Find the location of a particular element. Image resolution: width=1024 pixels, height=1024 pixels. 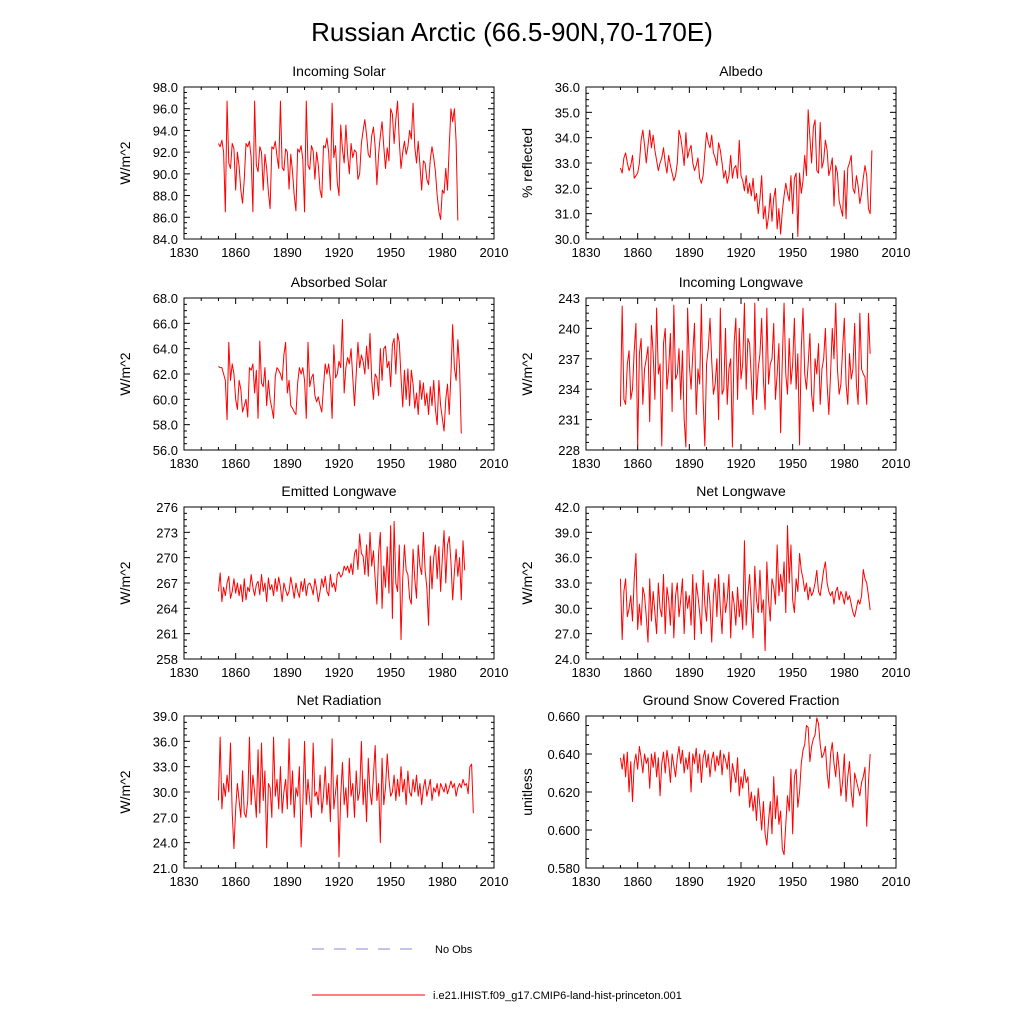

y-axis-label: unitless is located at coordinates (527, 791).